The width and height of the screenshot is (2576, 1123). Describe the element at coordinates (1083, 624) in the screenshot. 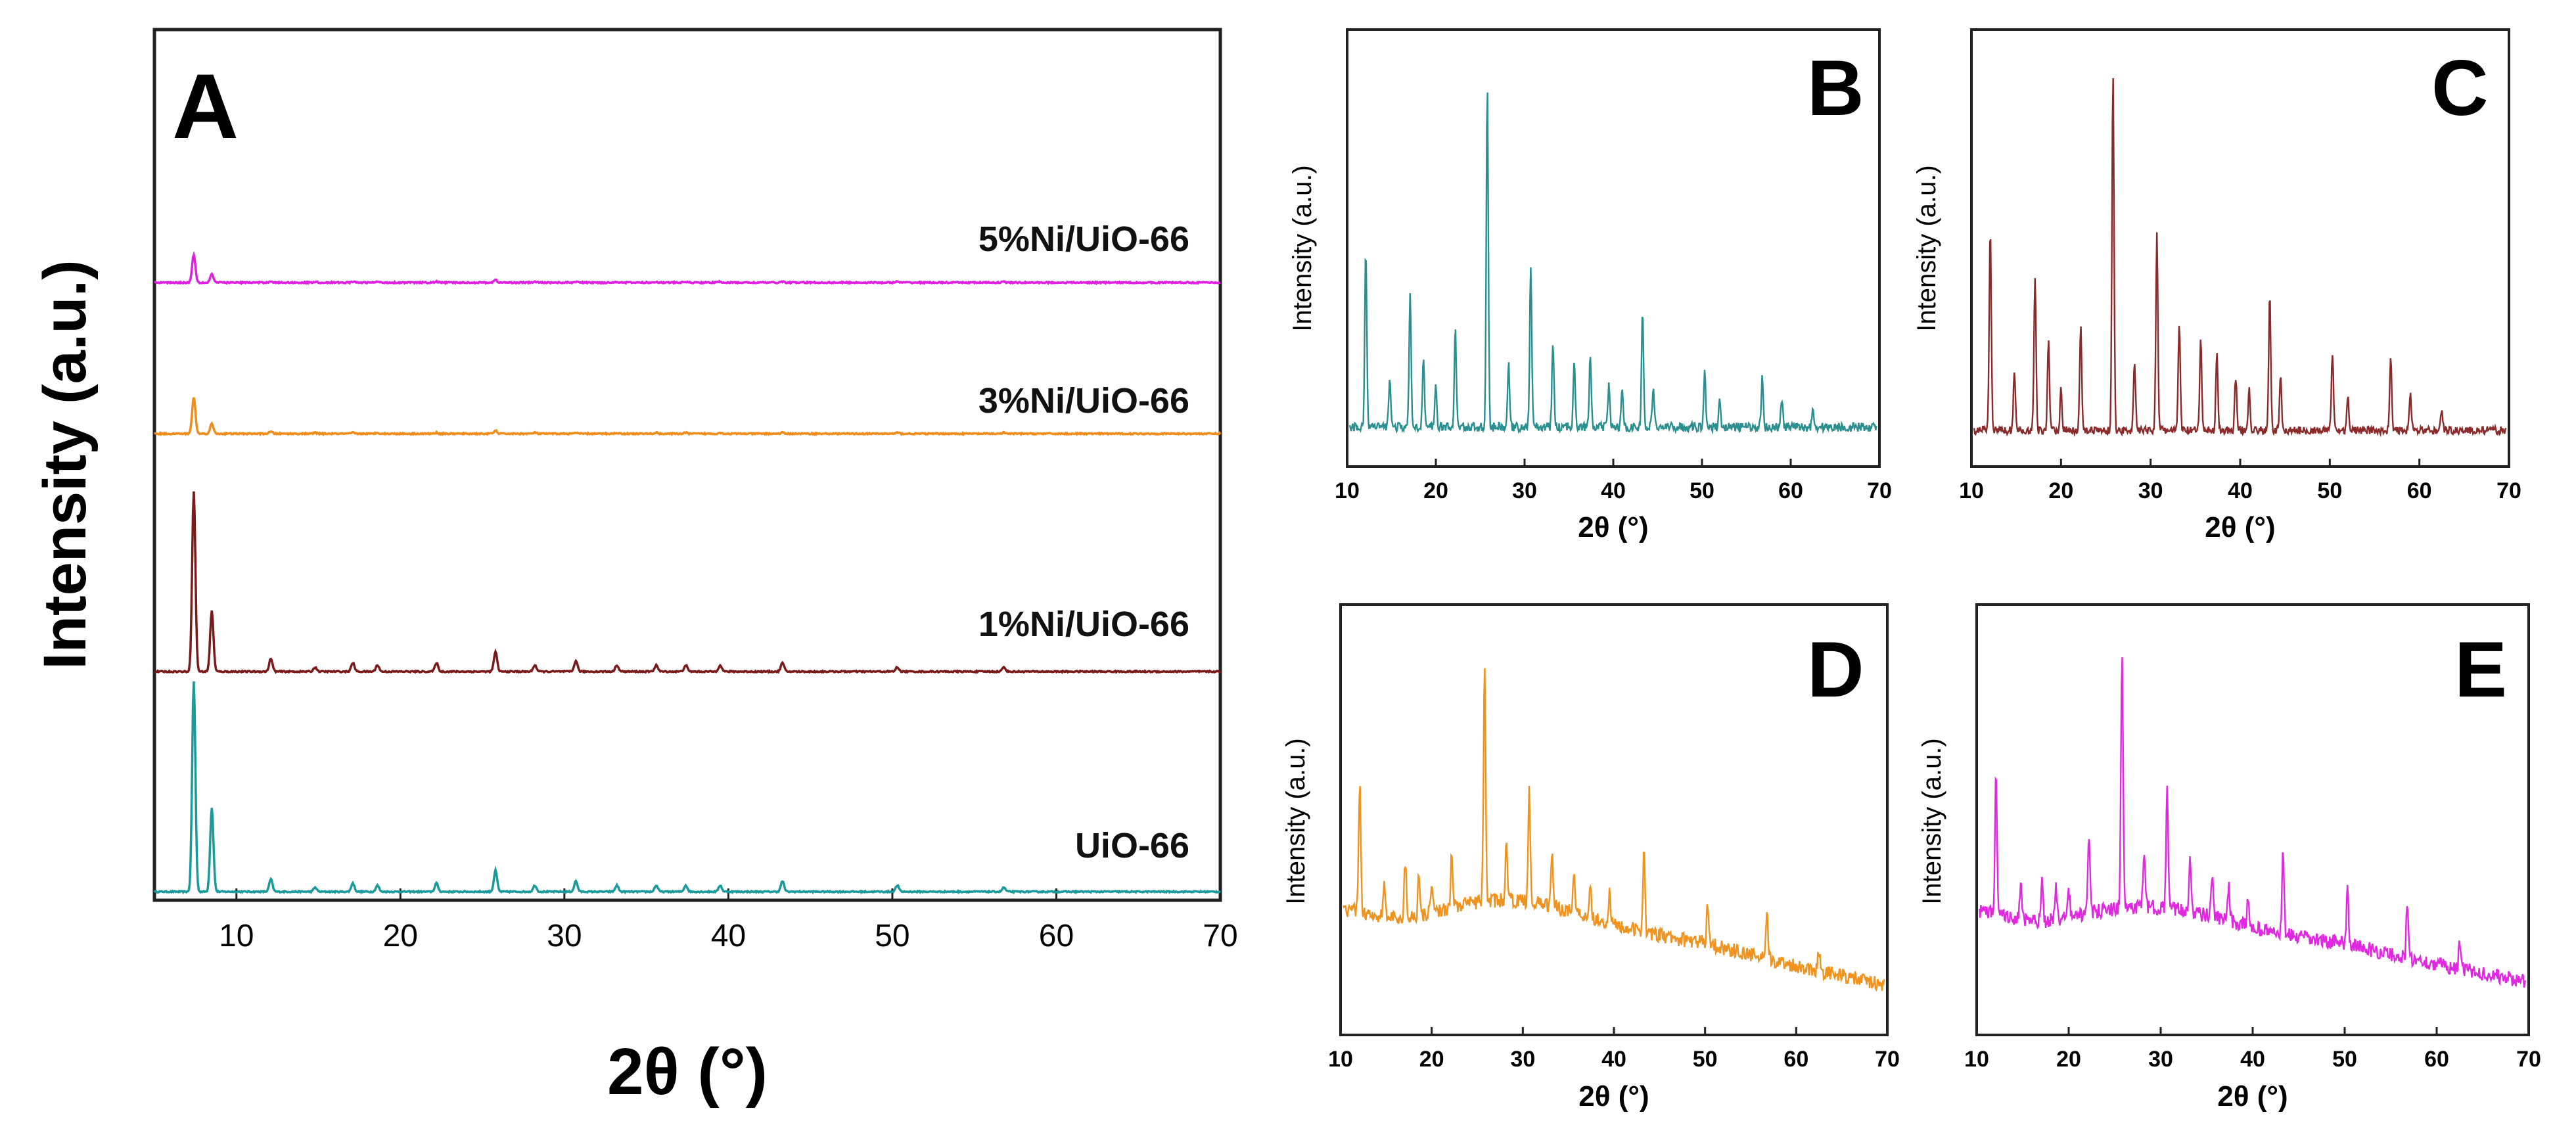

I see `series-label: 1%Ni/UiO-66` at that location.